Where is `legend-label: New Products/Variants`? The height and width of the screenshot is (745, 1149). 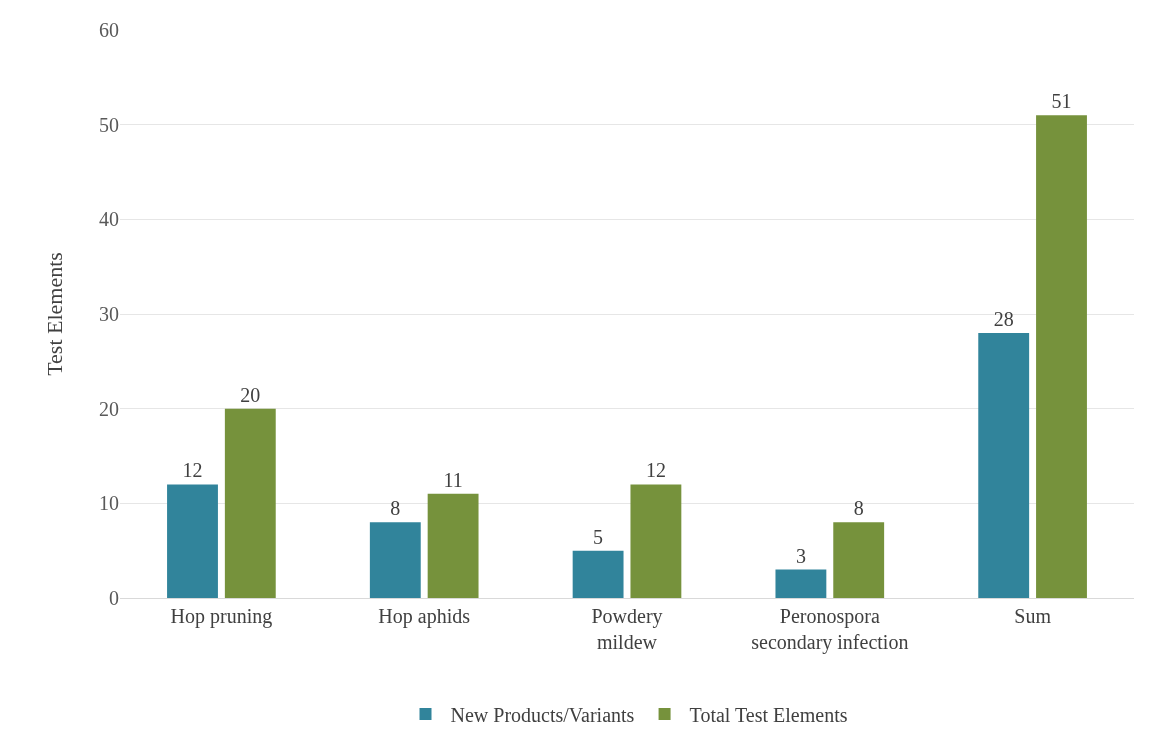
legend-label: New Products/Variants is located at coordinates (542, 714).